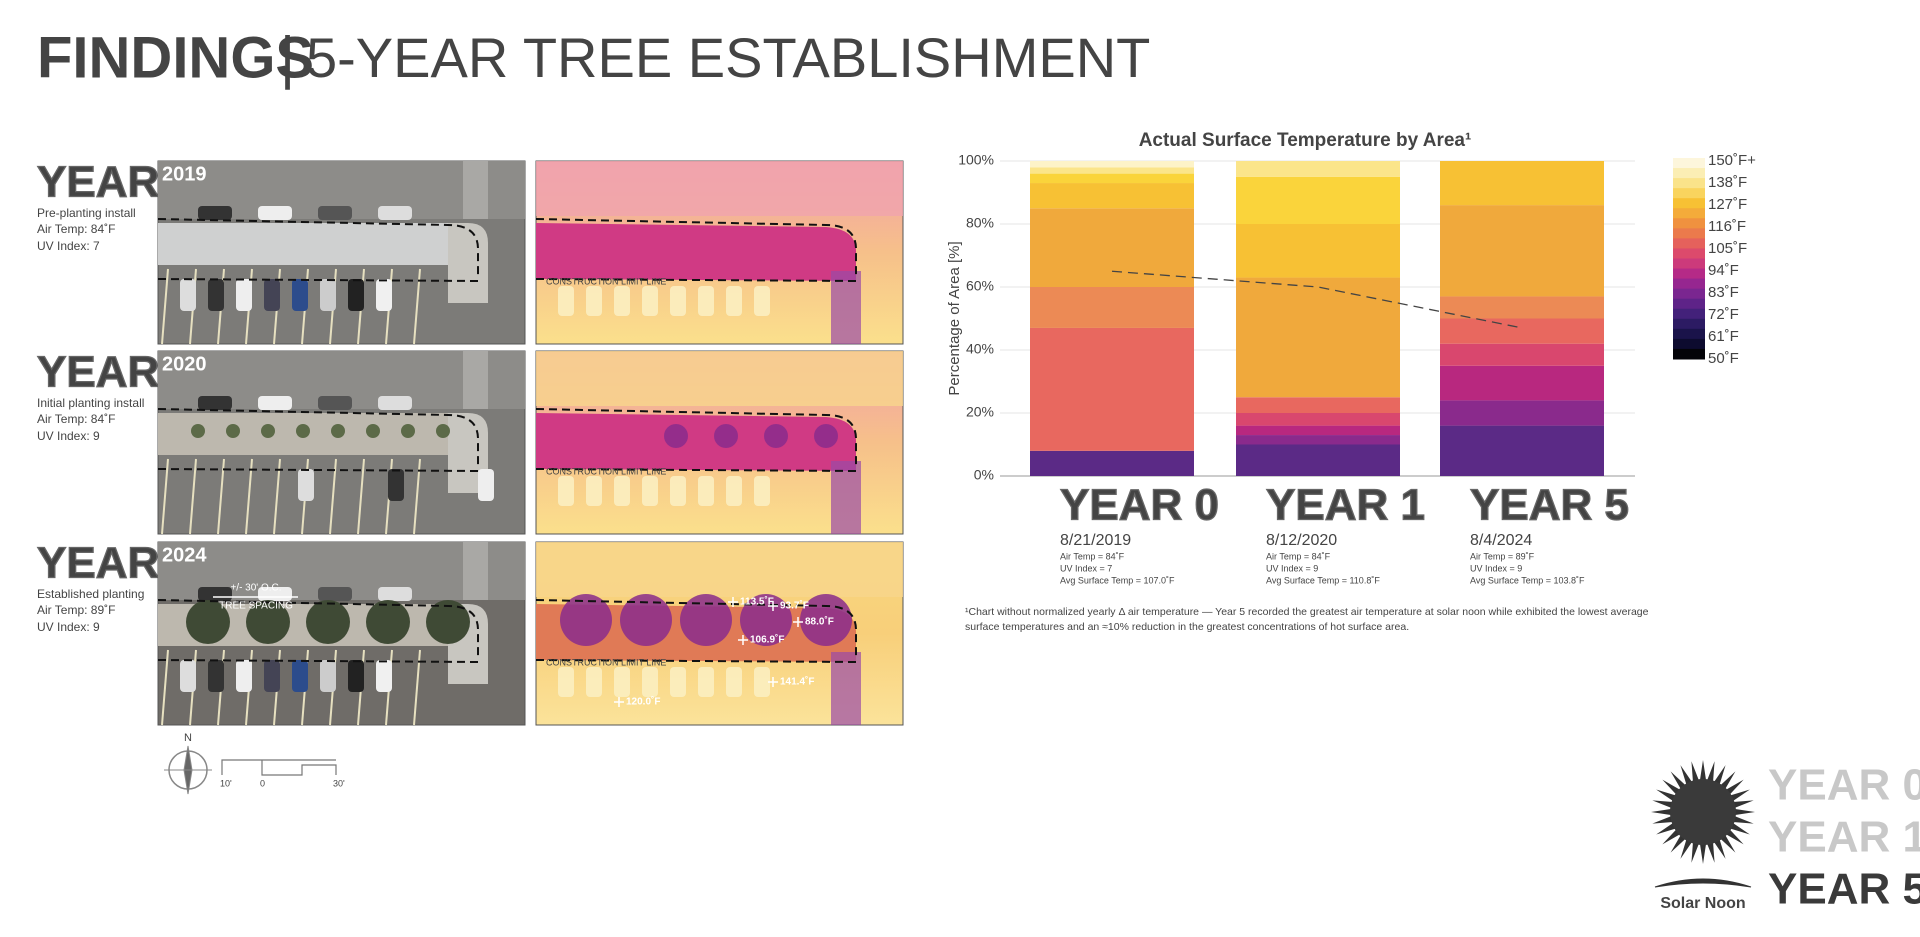  I want to click on category-note: Avg Surface Temp = 107.0˚F, so click(1117, 580).